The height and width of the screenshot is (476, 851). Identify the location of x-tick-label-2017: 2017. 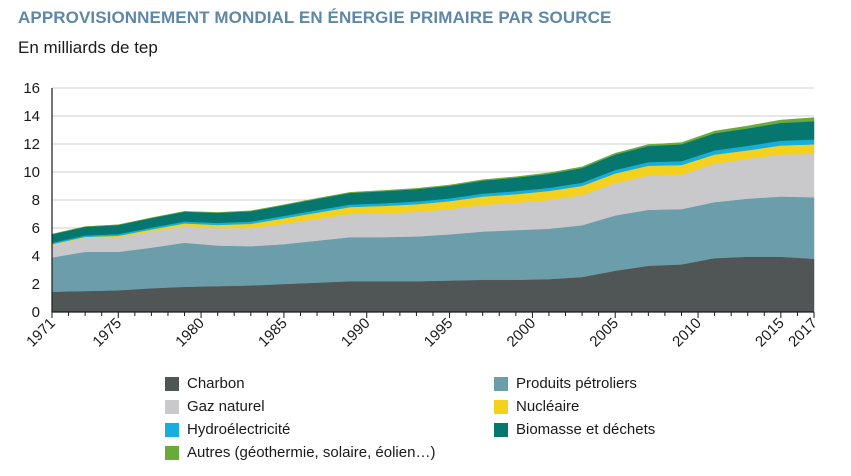
(803, 333).